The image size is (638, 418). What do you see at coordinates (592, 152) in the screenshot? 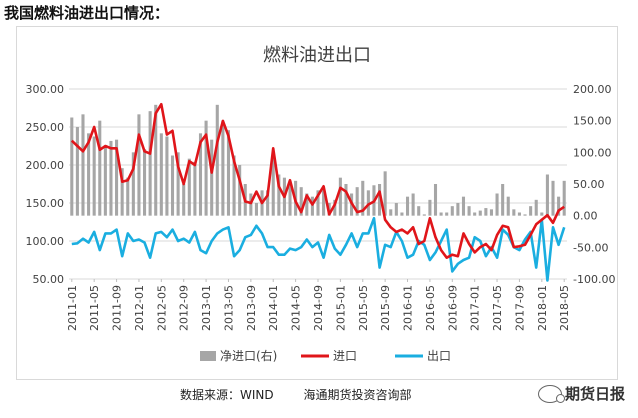
I see `y-right-tick-label: 100.00` at bounding box center [592, 152].